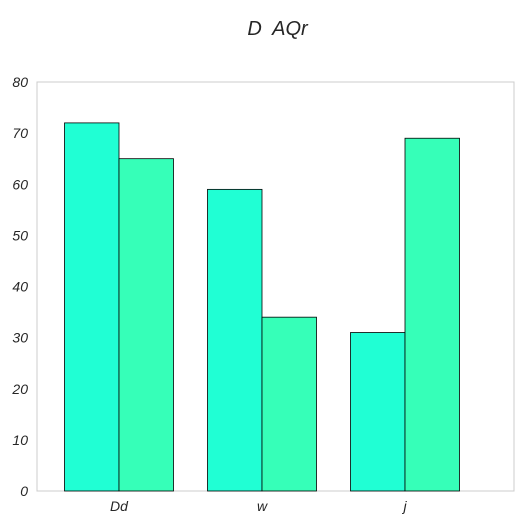 Image resolution: width=525 pixels, height=525 pixels. Describe the element at coordinates (20, 440) in the screenshot. I see `y-tick-label: 10` at that location.